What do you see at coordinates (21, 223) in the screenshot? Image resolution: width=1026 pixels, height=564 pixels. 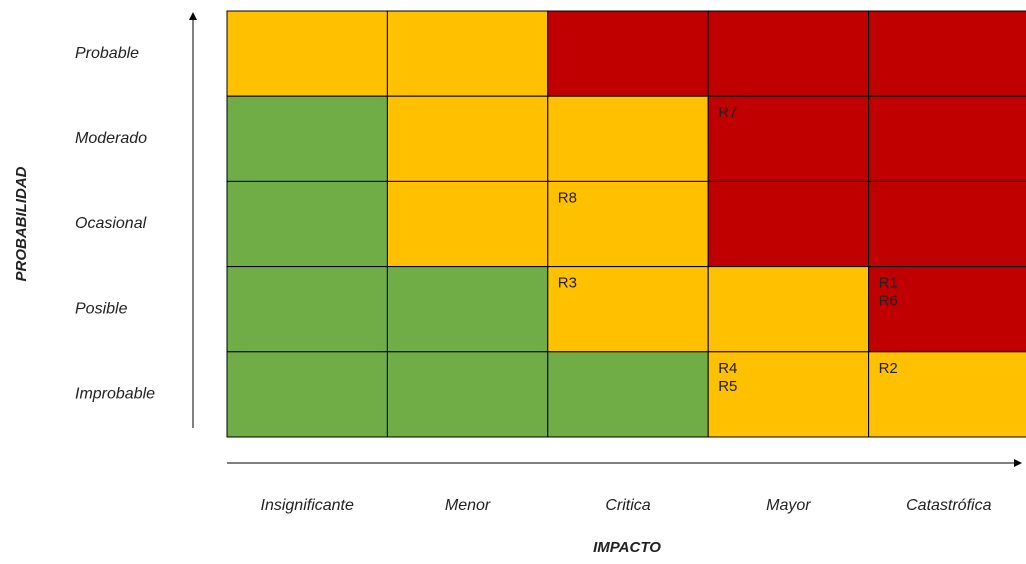 I see `y-axis-label: PROBABILIDAD` at bounding box center [21, 223].